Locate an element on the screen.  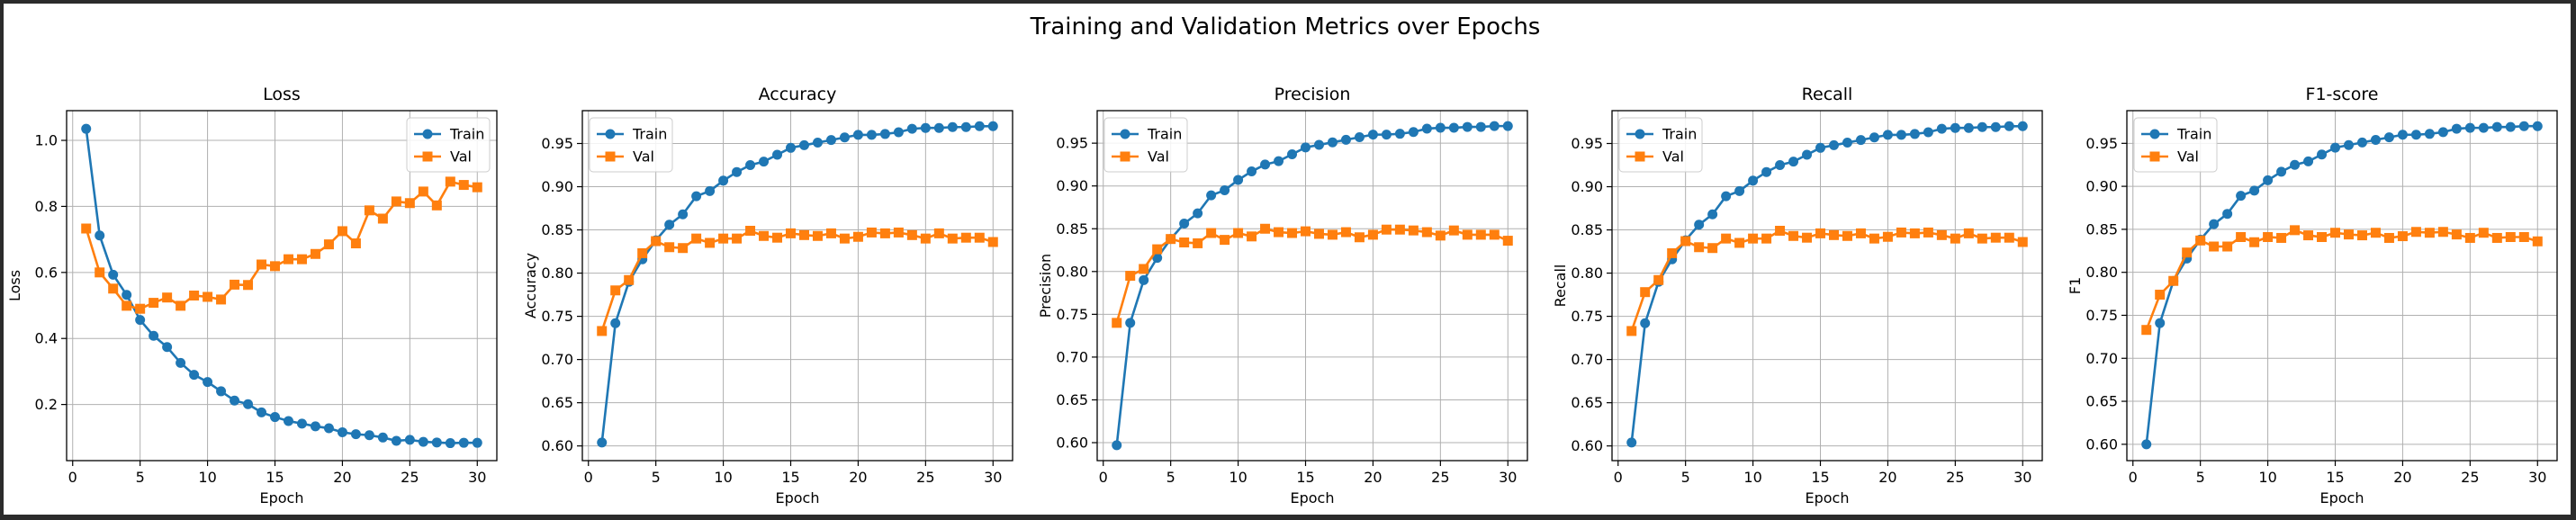
chart-title: Loss is located at coordinates (282, 95).